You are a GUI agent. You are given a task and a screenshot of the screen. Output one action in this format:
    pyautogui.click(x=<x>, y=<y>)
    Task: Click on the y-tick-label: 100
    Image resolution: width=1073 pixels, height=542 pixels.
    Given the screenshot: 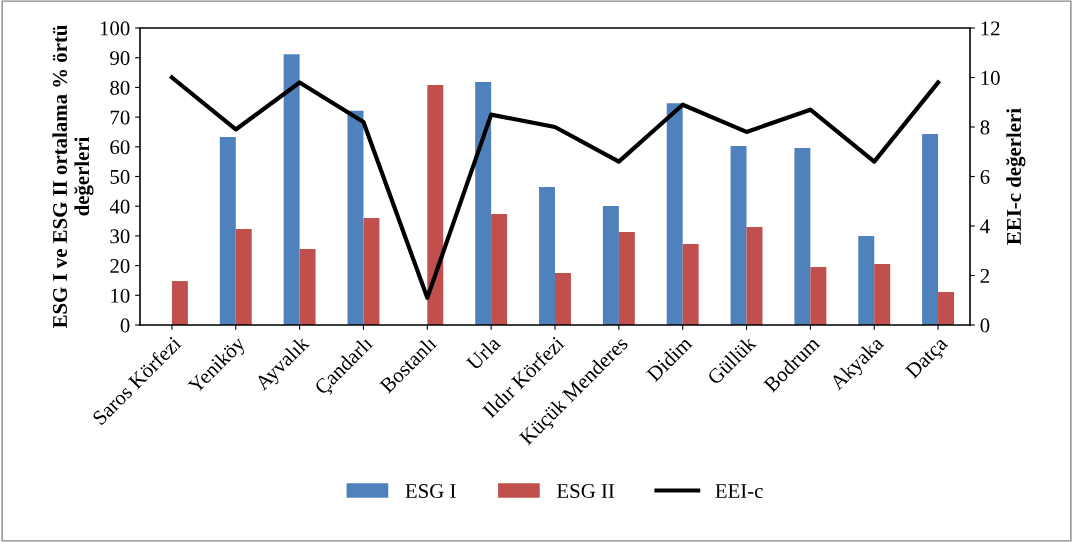 What is the action you would take?
    pyautogui.click(x=115, y=28)
    